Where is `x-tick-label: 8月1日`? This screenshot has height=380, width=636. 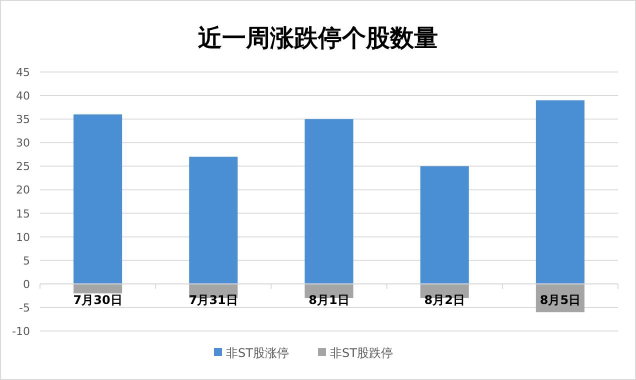
x-tick-label: 8月1日 is located at coordinates (329, 299).